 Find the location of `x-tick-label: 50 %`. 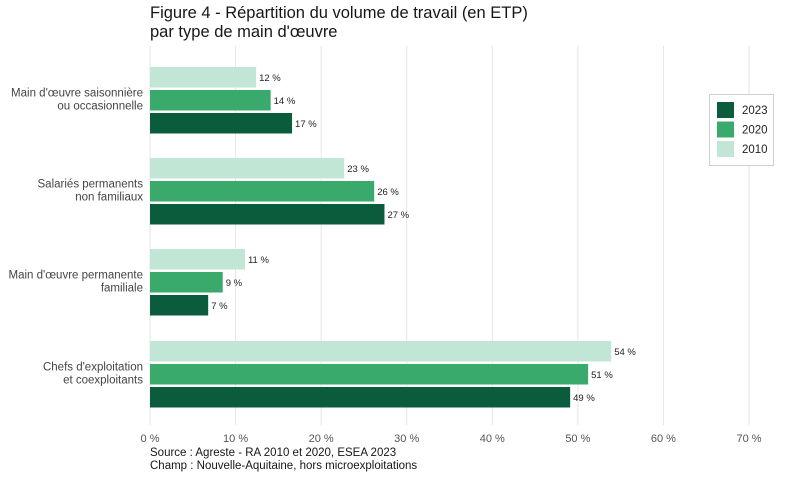

x-tick-label: 50 % is located at coordinates (577, 439).